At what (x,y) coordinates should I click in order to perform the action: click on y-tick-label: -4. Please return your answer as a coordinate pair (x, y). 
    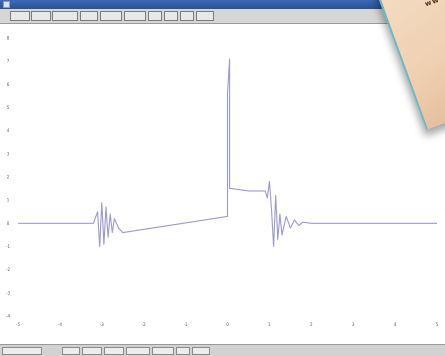
    Looking at the image, I should click on (8, 316).